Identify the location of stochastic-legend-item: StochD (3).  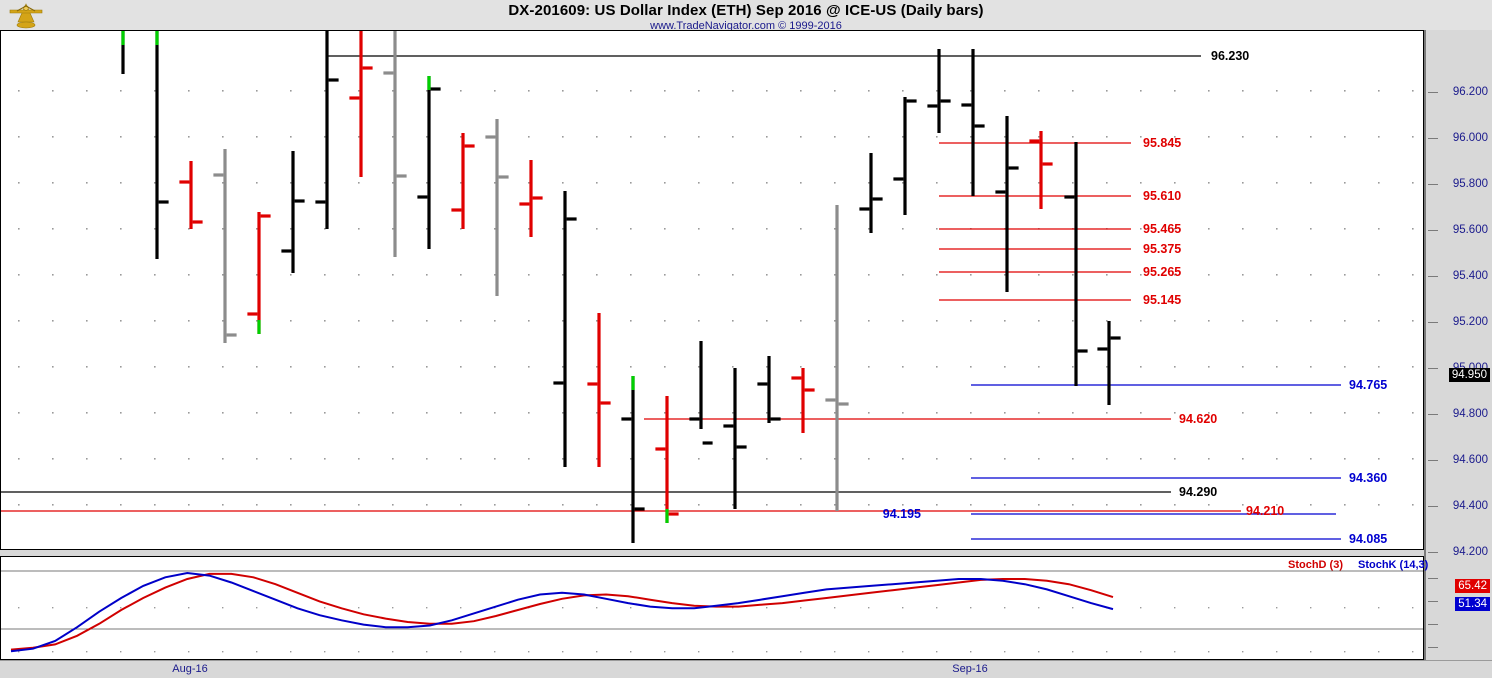
(1315, 565).